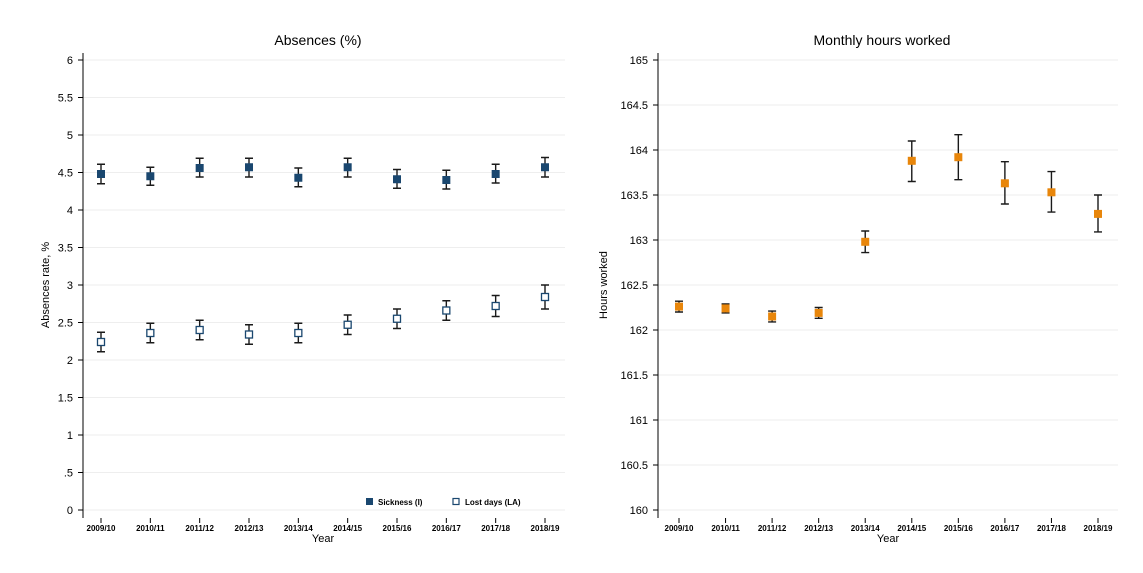 The image size is (1143, 573). Describe the element at coordinates (199, 528) in the screenshot. I see `absences-x-tick-label: 2011/12` at that location.